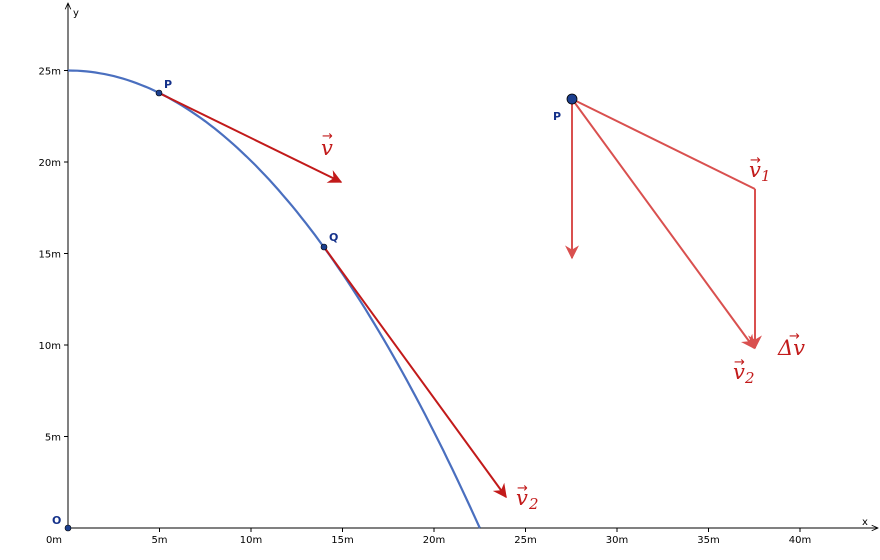 Image resolution: width=880 pixels, height=560 pixels. I want to click on label-v2-left: → v 2, so click(527, 497).